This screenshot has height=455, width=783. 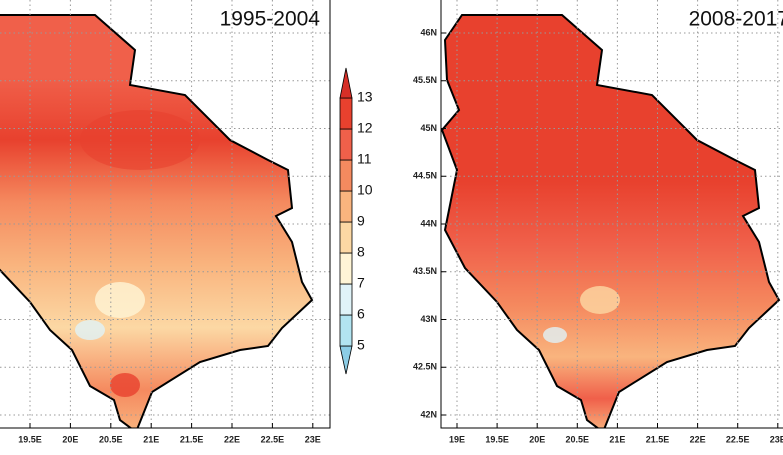 What do you see at coordinates (457, 439) in the screenshot?
I see `x-tick-label: 19E` at bounding box center [457, 439].